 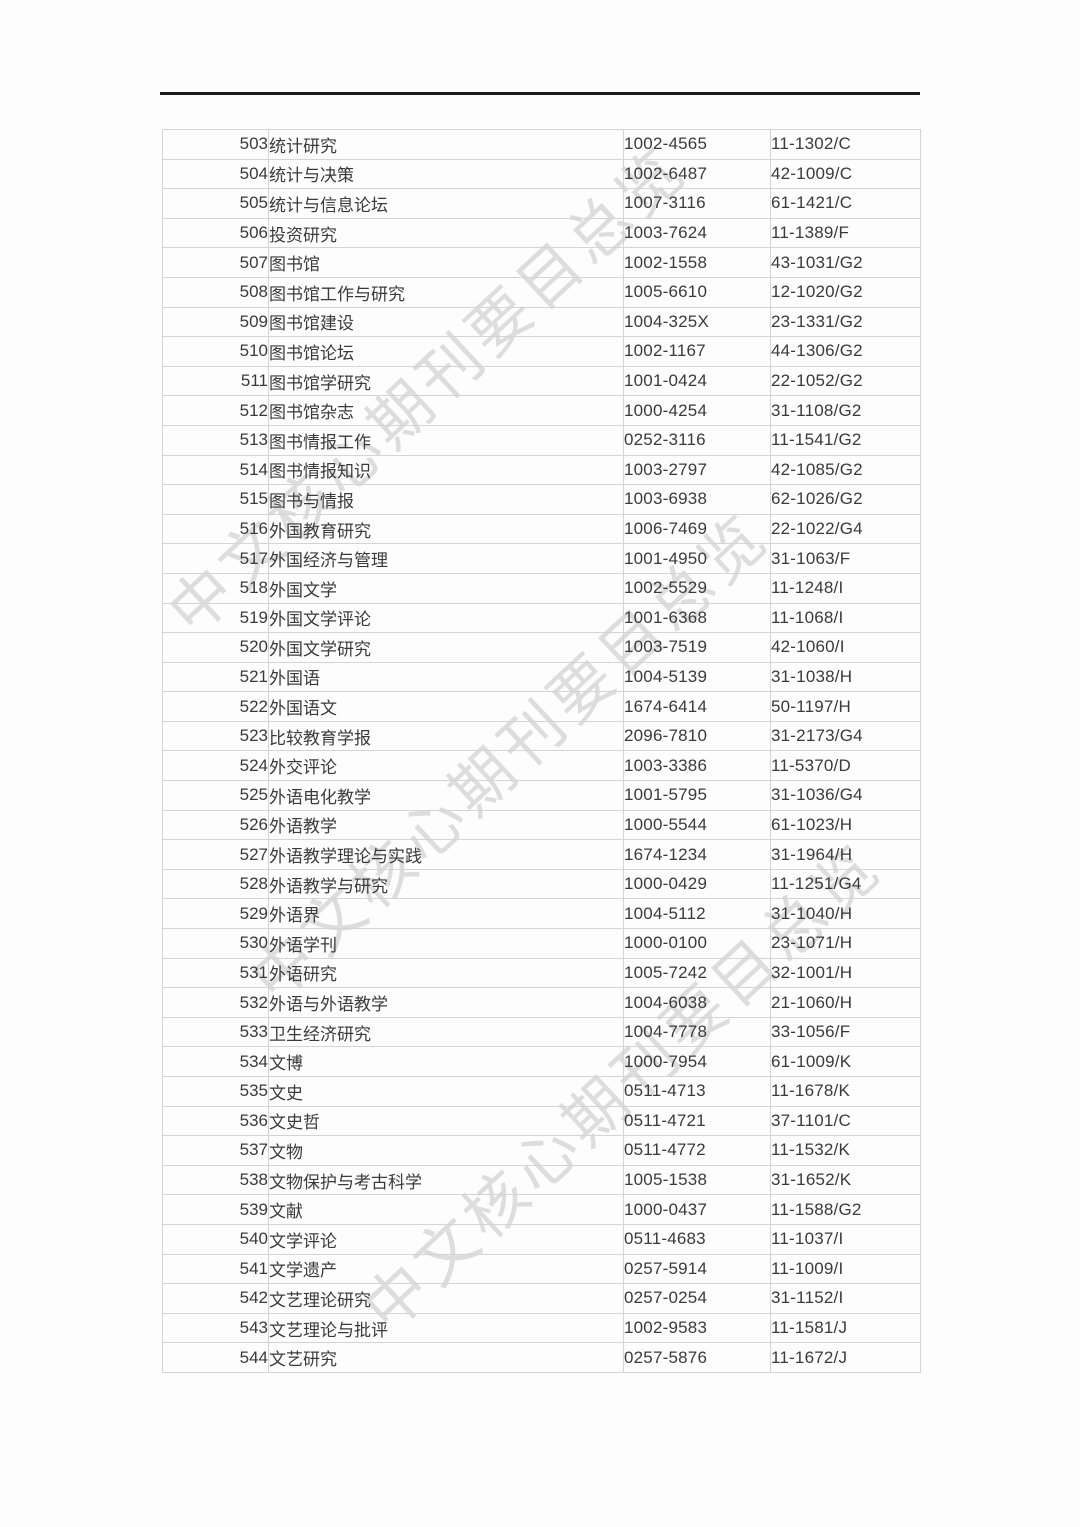 I want to click on journal-name: 文博, so click(x=446, y=1061).